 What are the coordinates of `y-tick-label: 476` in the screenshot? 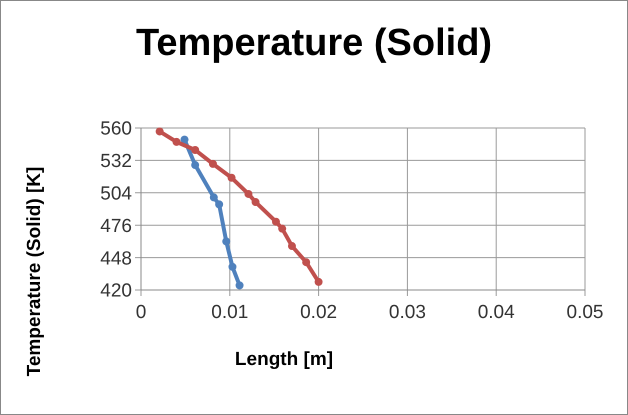 It's located at (116, 226).